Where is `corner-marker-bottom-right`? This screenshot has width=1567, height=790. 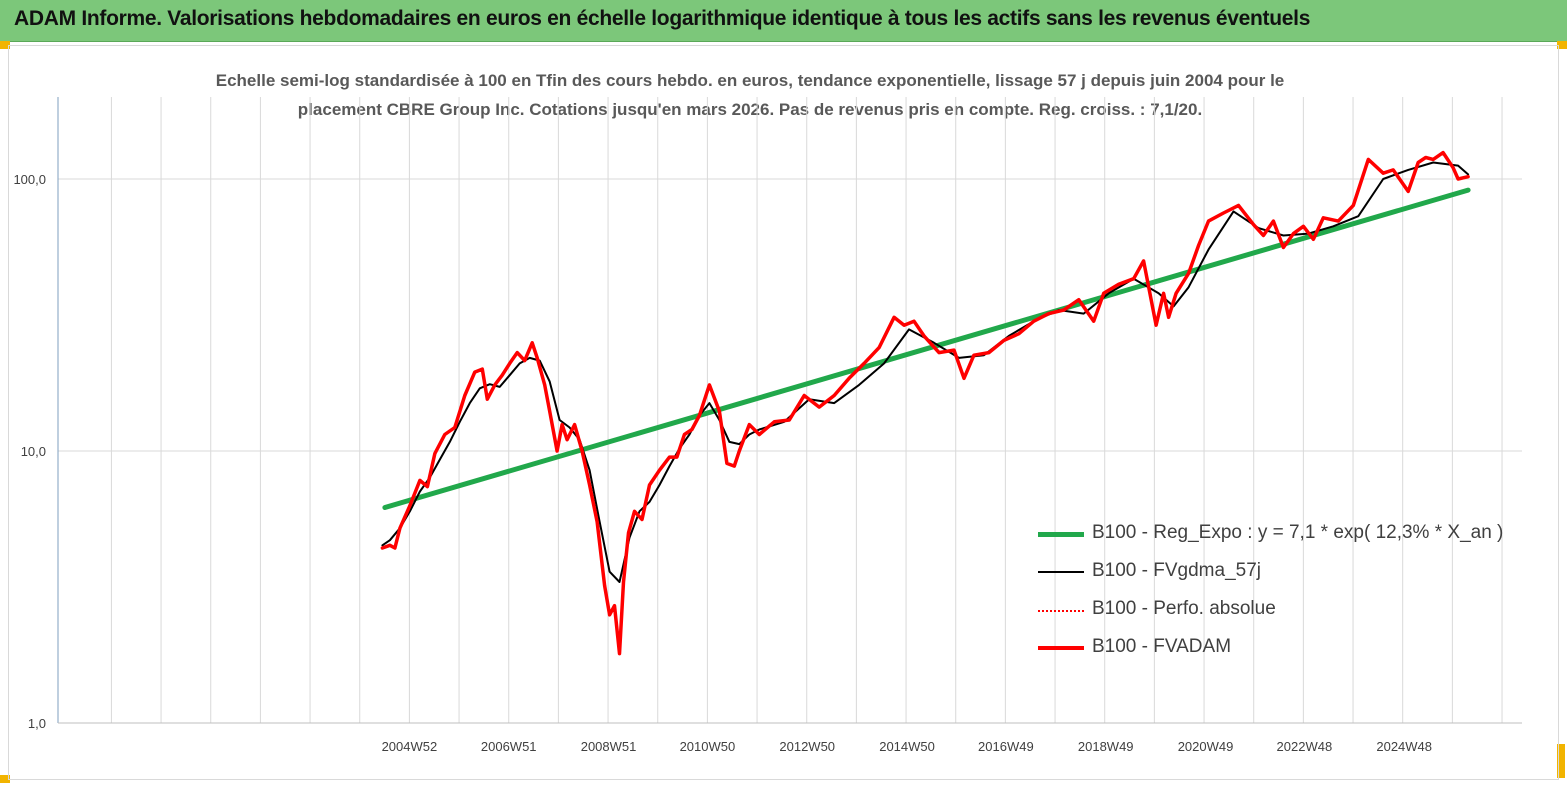
corner-marker-bottom-right is located at coordinates (1561, 761).